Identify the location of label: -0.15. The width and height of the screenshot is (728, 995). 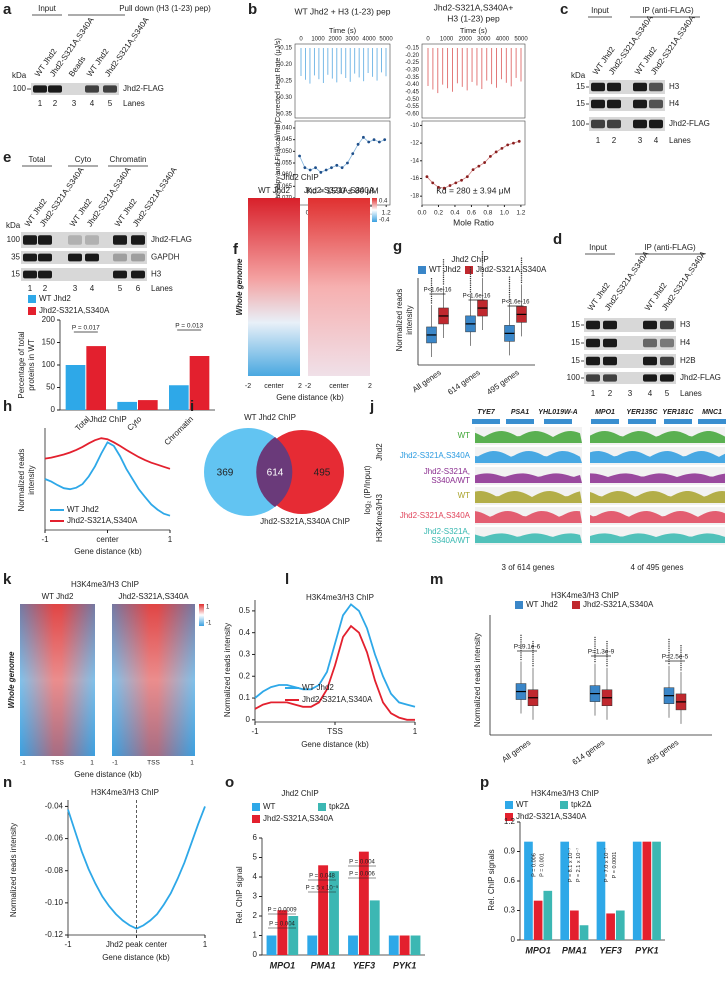
(412, 49).